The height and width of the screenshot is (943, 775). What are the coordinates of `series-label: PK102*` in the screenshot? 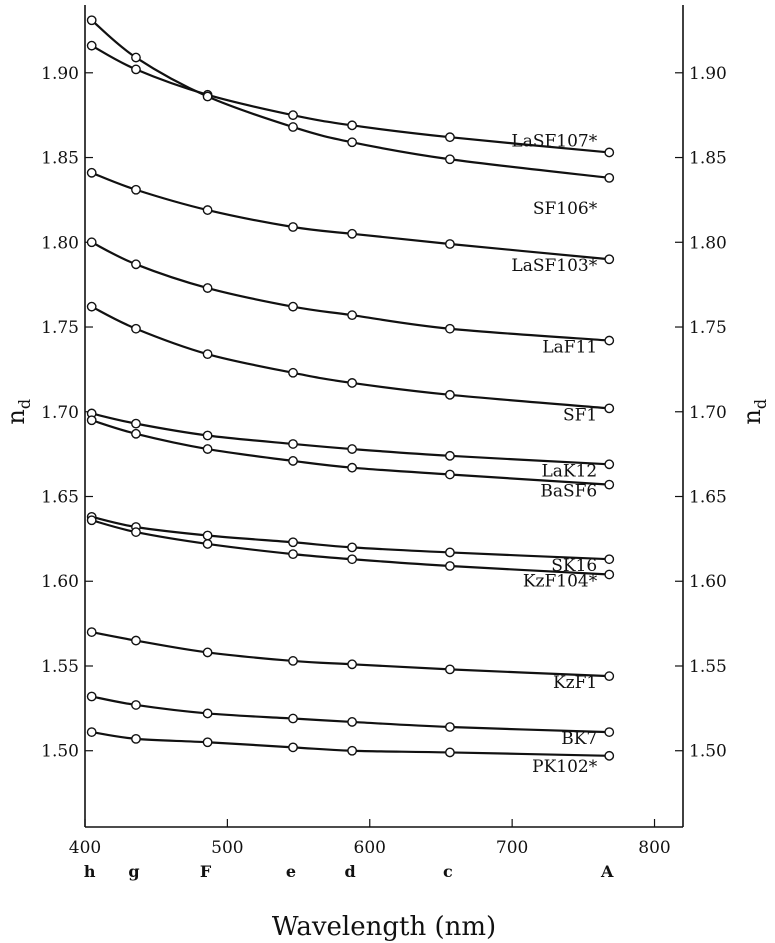 It's located at (565, 767).